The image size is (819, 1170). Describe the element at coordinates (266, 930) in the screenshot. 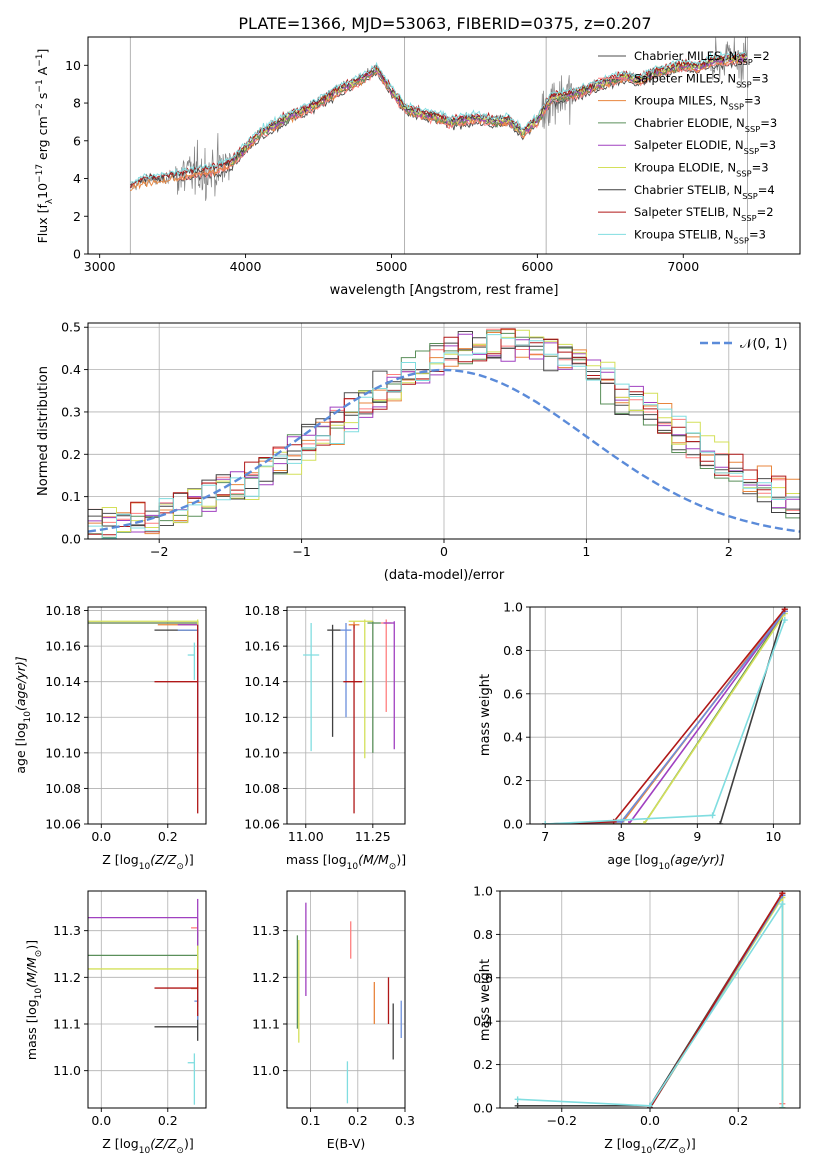

I see `y-tick-label: 11.3` at that location.